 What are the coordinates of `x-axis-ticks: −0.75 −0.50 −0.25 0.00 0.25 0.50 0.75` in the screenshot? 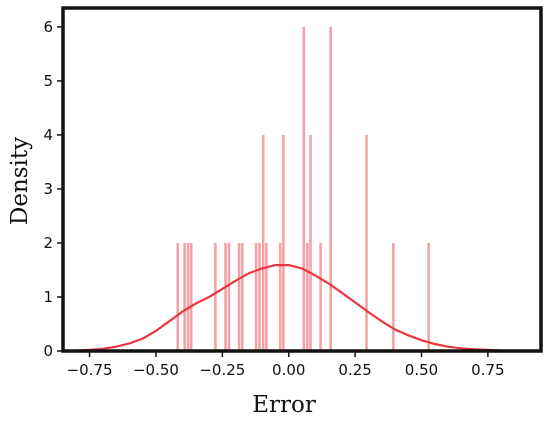 It's located at (286, 365).